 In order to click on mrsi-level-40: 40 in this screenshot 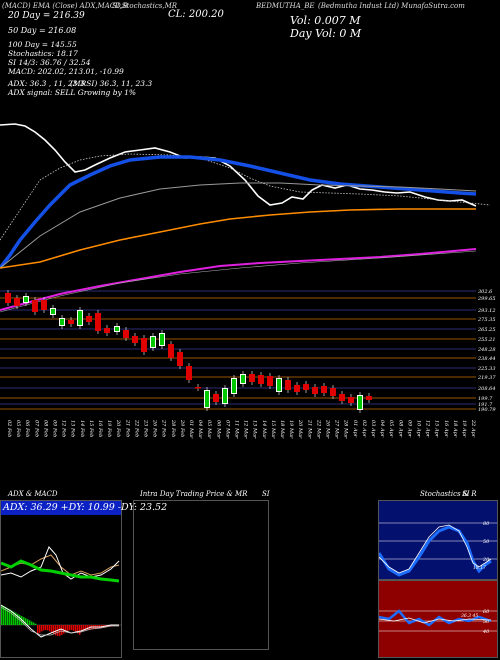, I will do `click(486, 632)`.